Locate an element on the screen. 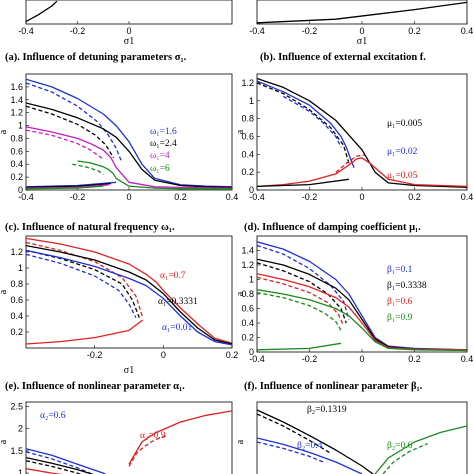  legend-label: β₂=0.4 is located at coordinates (310, 446).